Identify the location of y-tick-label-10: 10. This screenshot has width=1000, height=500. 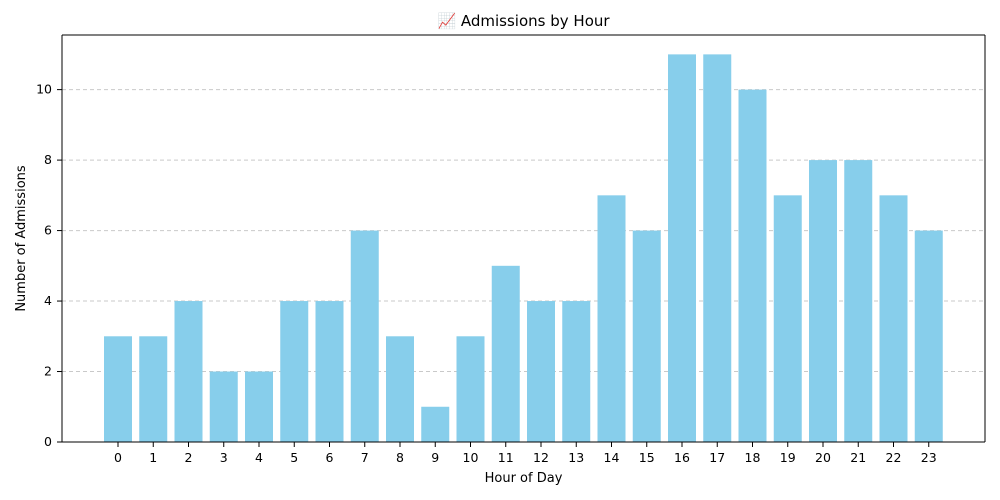
(44, 89).